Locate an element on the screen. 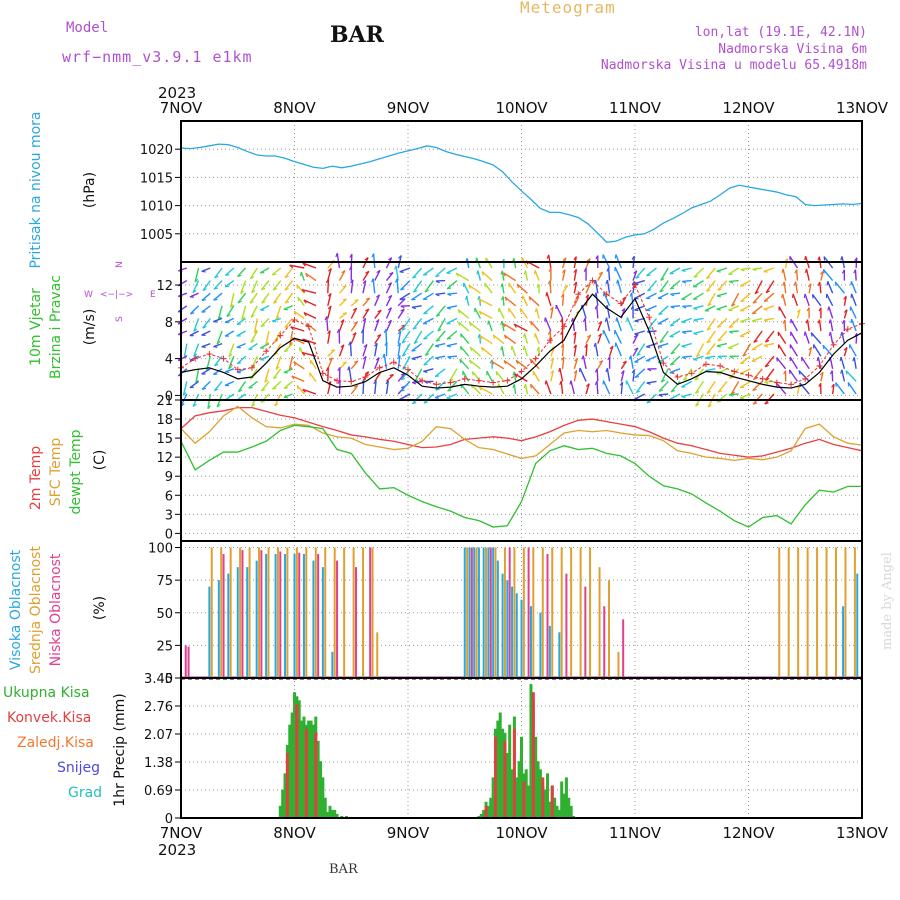  pressure-axis-title: Pritisak na nivou mora is located at coordinates (36, 189).